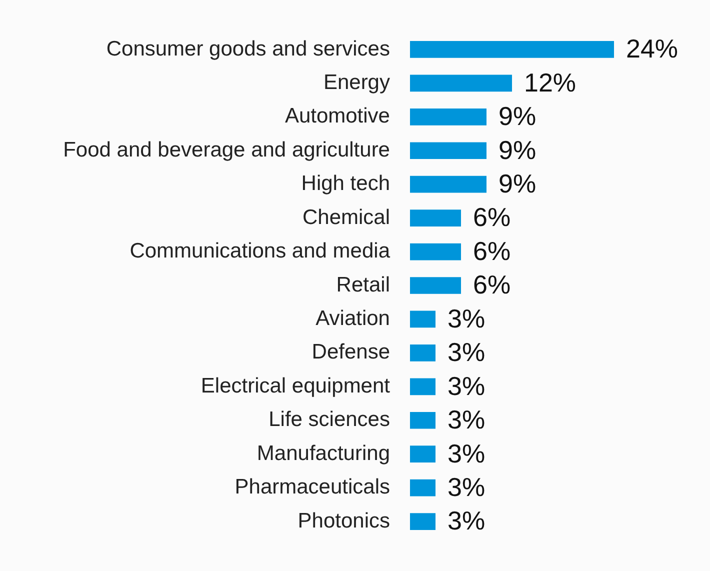 The height and width of the screenshot is (571, 710). Describe the element at coordinates (351, 352) in the screenshot. I see `y-tick-label: Defense` at that location.